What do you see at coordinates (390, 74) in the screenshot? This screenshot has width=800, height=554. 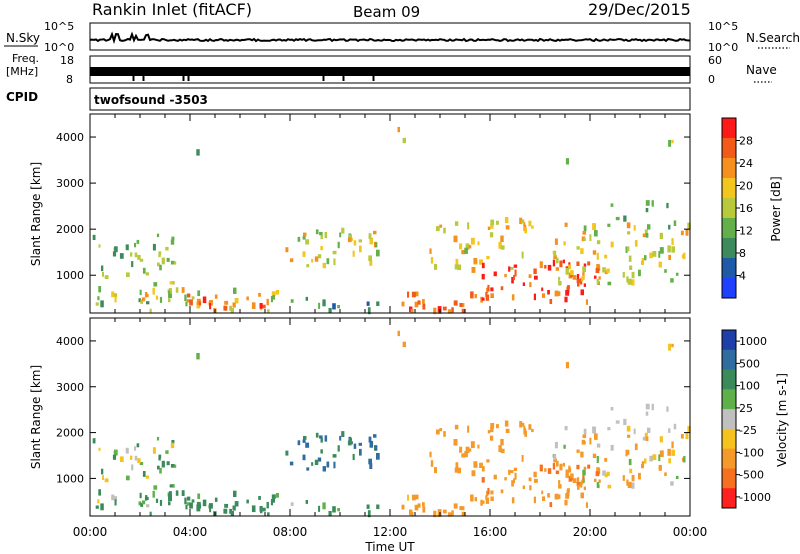 I see `nave-trace` at bounding box center [390, 74].